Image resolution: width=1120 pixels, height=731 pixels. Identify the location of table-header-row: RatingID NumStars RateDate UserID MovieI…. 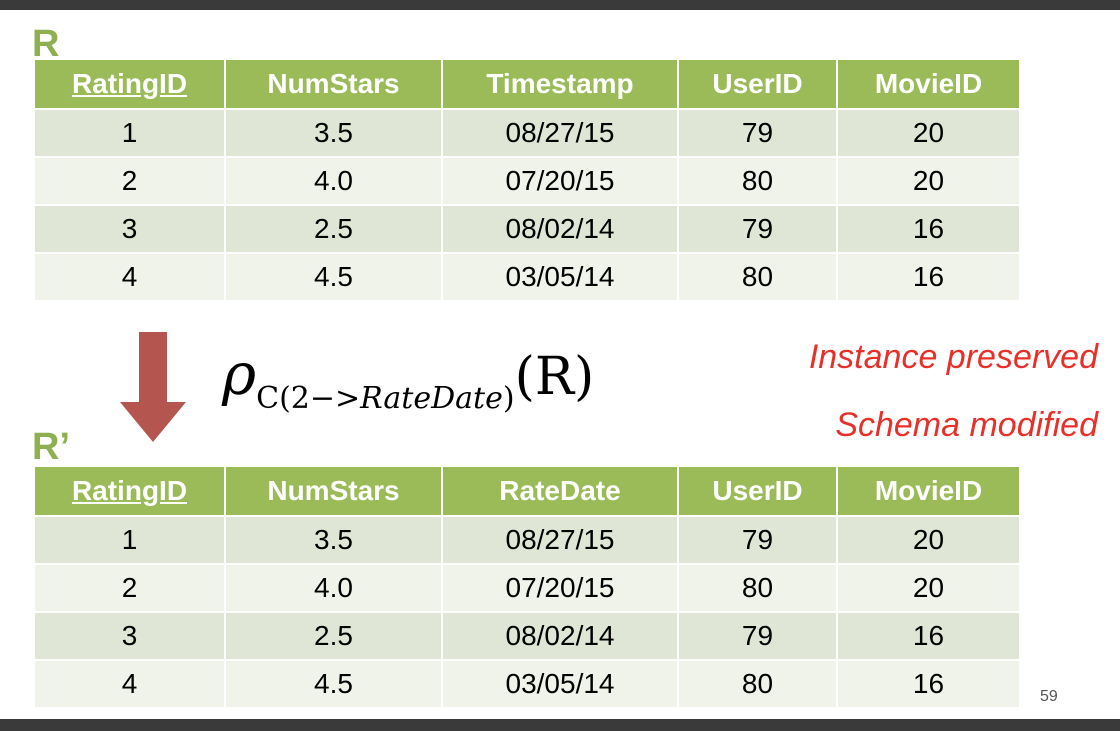
(527, 491).